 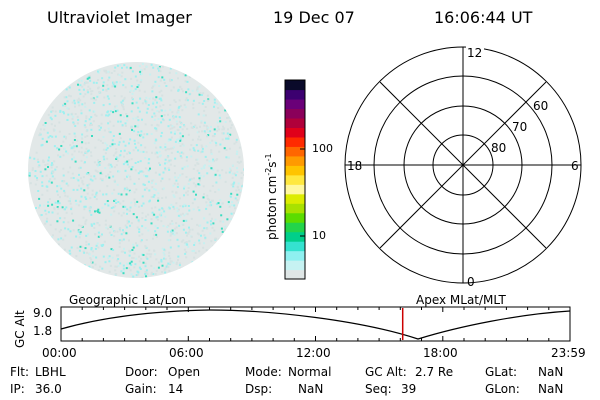 I want to click on status-flt-value: LBHL, so click(x=50, y=372).